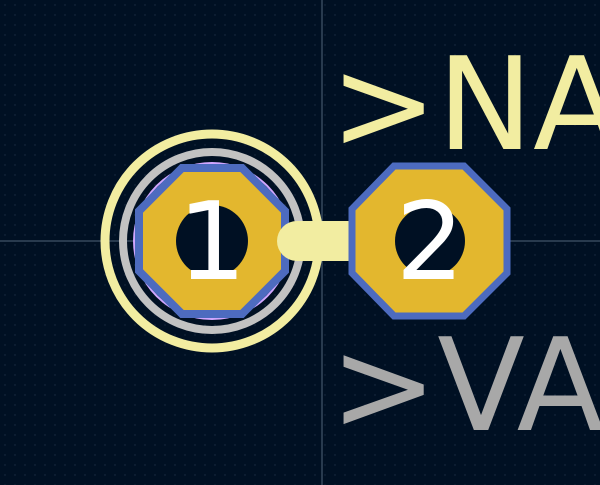 This screenshot has height=485, width=600. I want to click on reference-designator-text: >NA, so click(465, 105).